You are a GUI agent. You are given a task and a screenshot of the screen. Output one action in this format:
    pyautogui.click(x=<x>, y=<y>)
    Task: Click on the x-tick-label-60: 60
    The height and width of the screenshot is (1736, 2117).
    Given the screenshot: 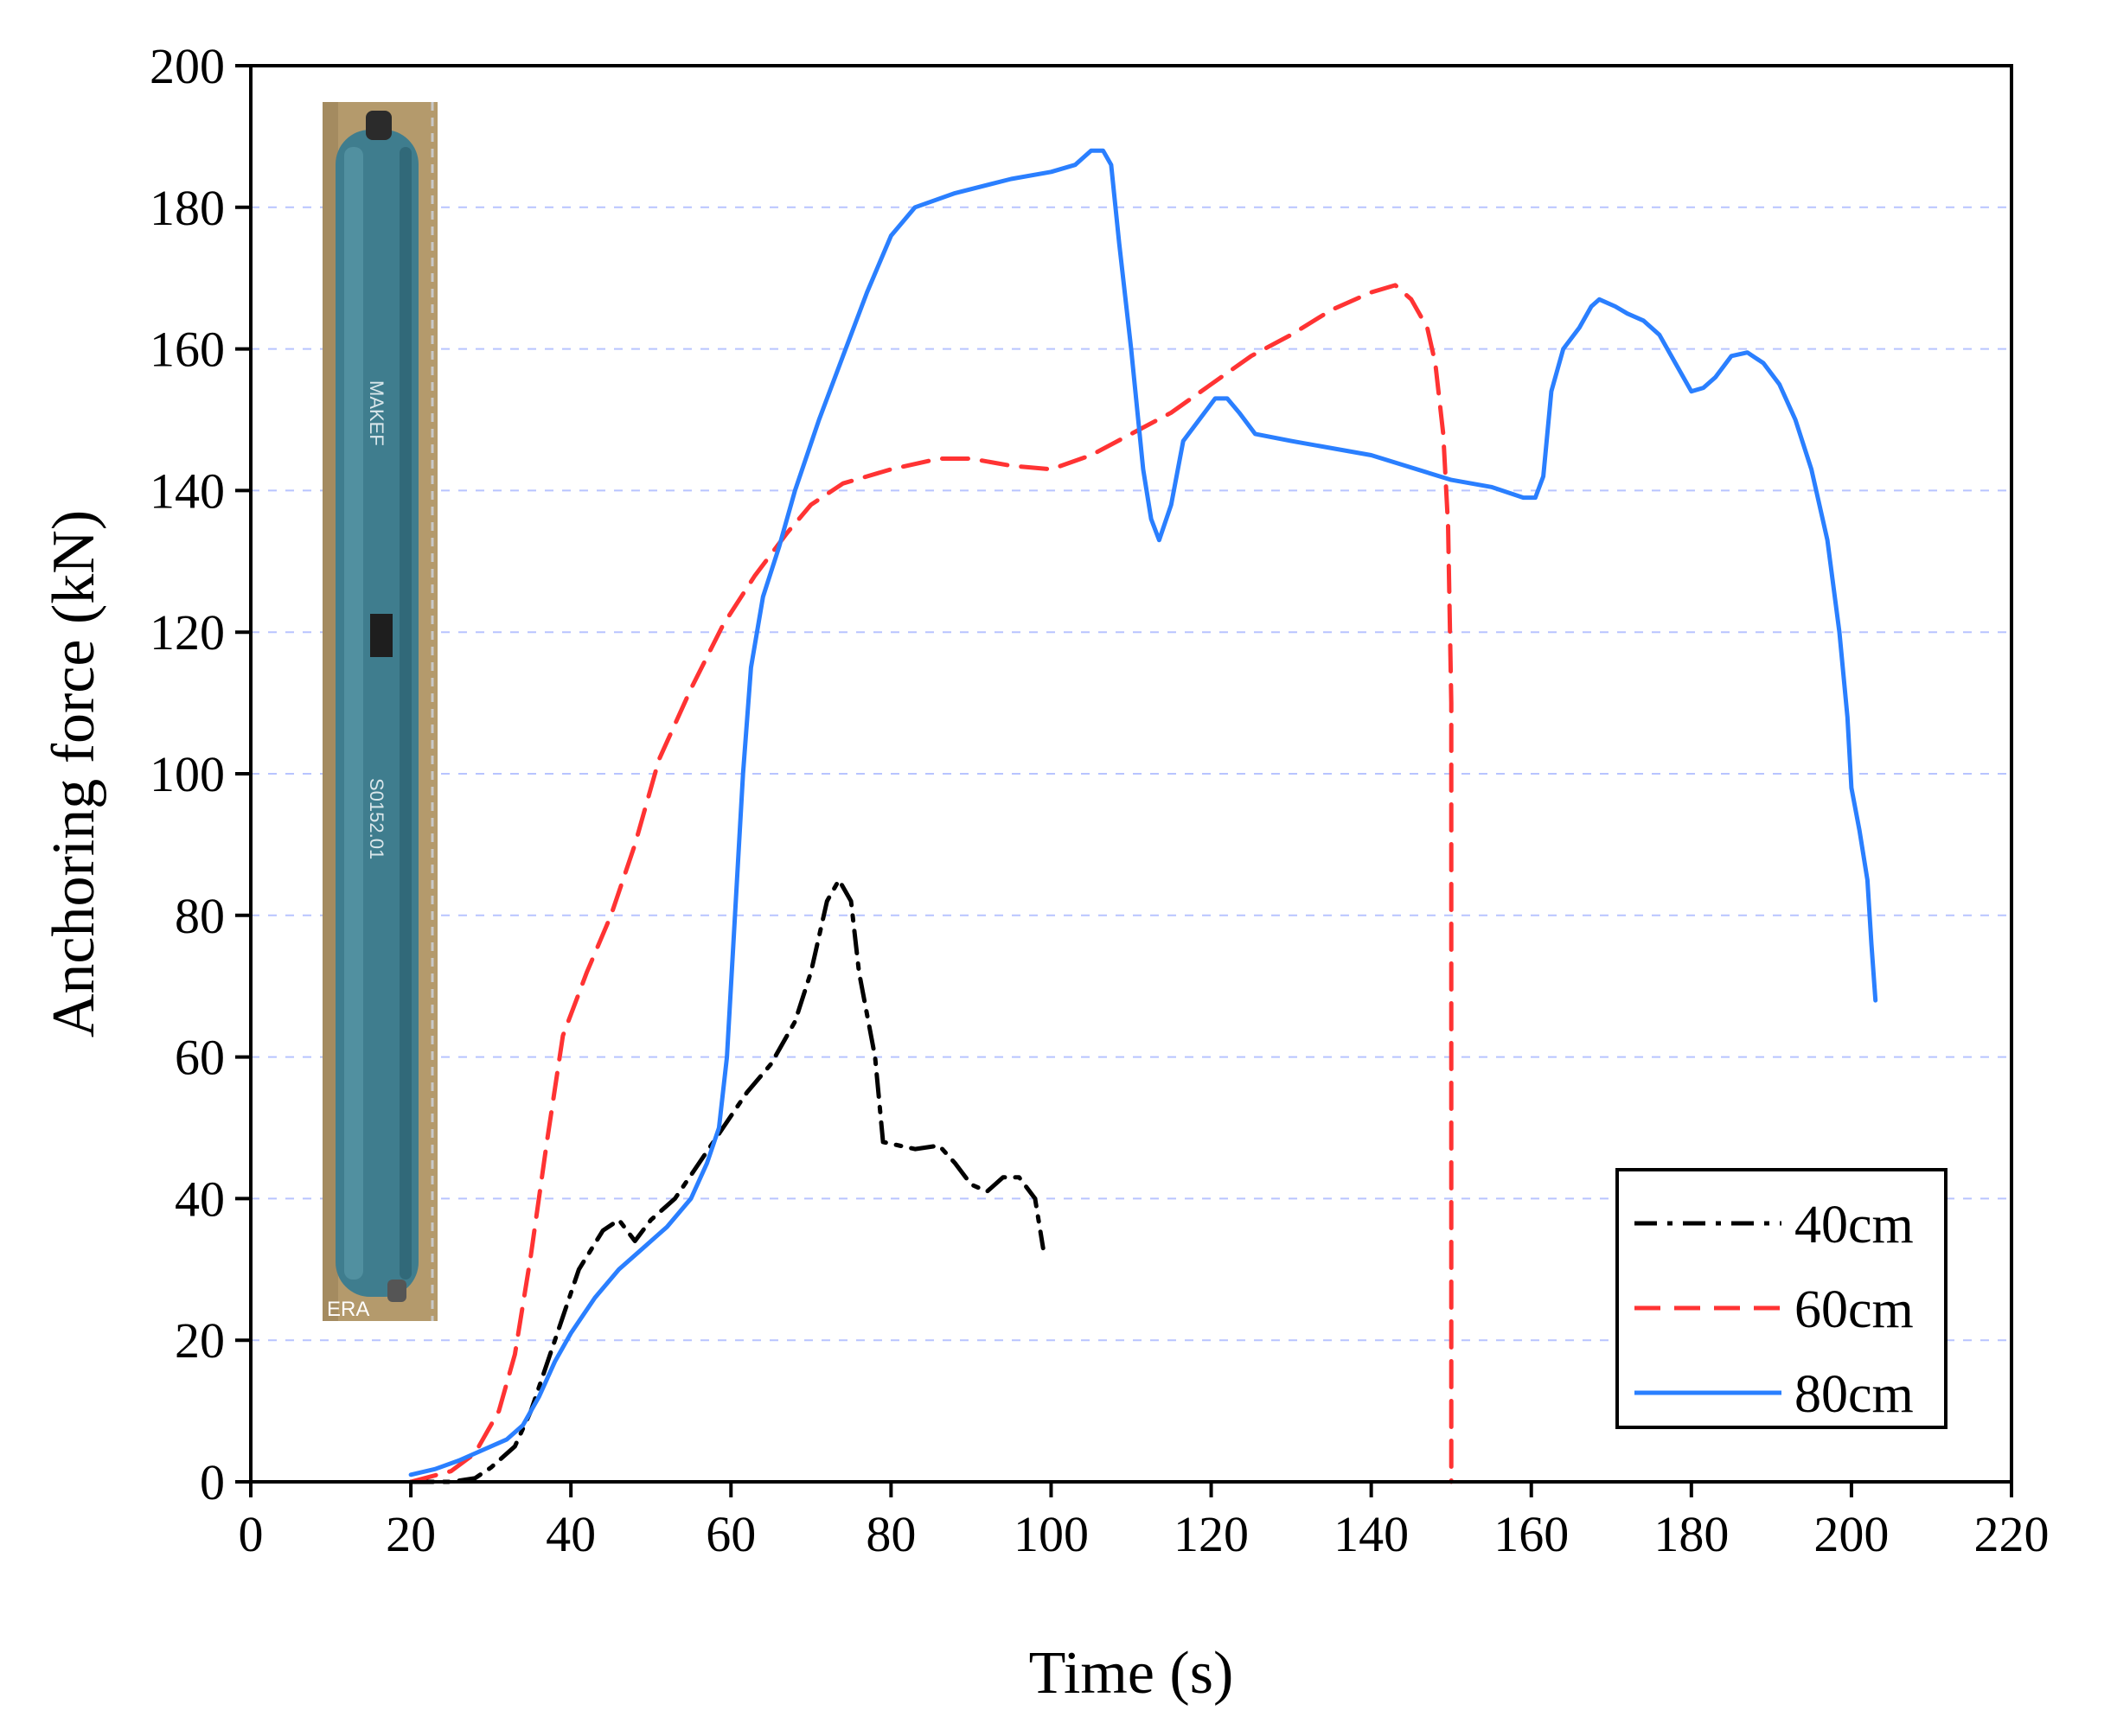 What is the action you would take?
    pyautogui.click(x=731, y=1534)
    